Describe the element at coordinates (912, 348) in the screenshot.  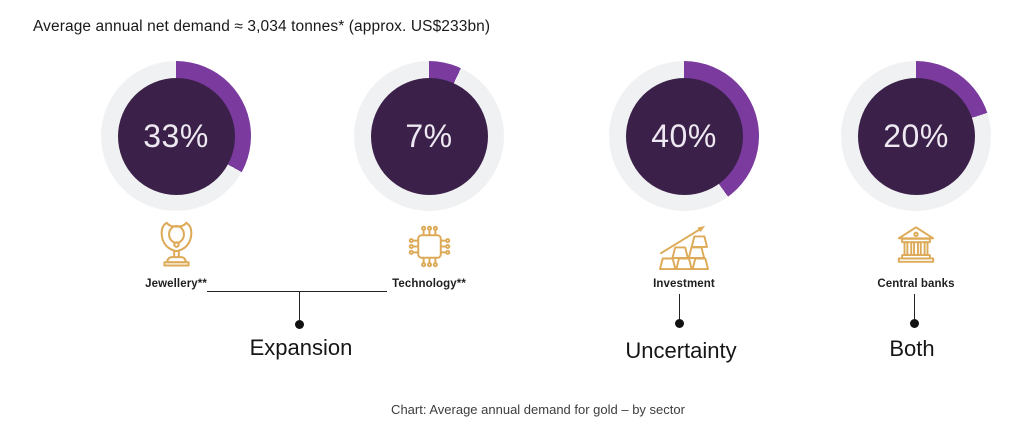
I see `group-label-both: Both` at that location.